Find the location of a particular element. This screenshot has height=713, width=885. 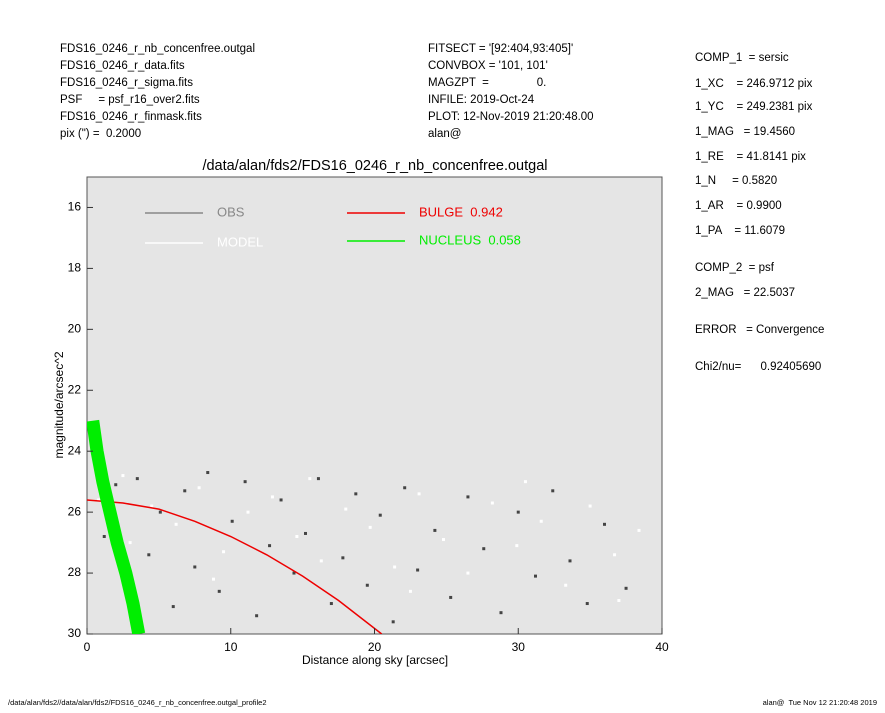

nucleus-band is located at coordinates (116, 526).